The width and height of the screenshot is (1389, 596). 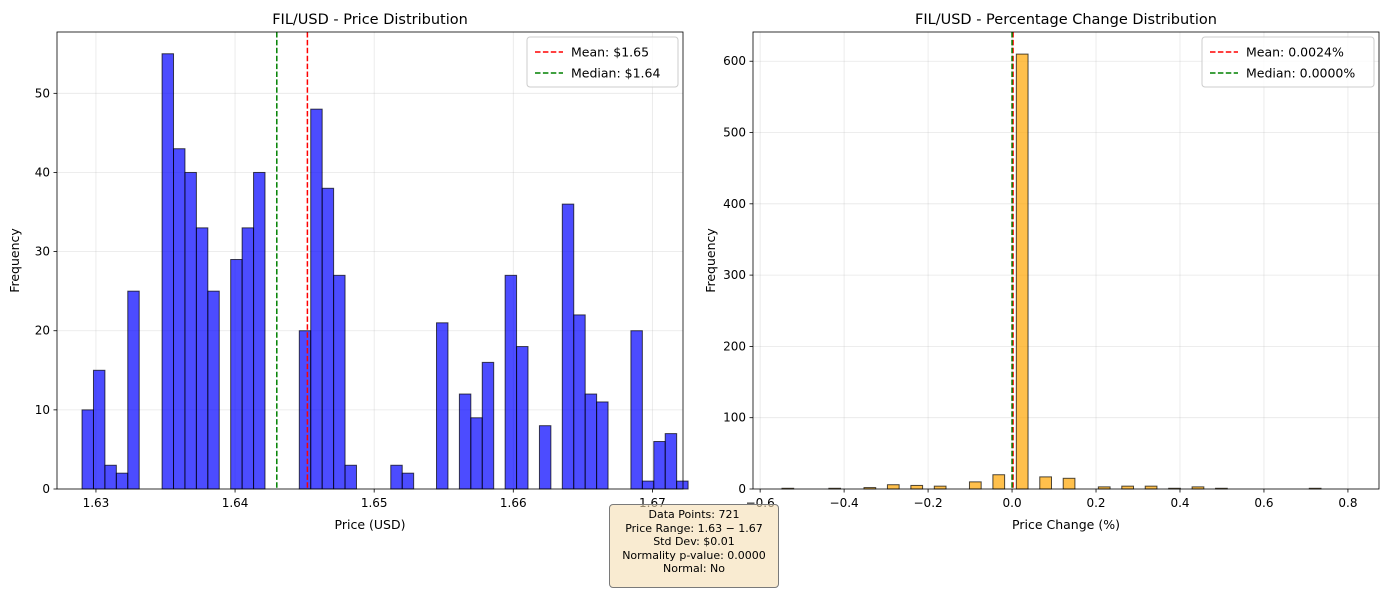 I want to click on x-axis-label: Price (USD), so click(x=370, y=524).